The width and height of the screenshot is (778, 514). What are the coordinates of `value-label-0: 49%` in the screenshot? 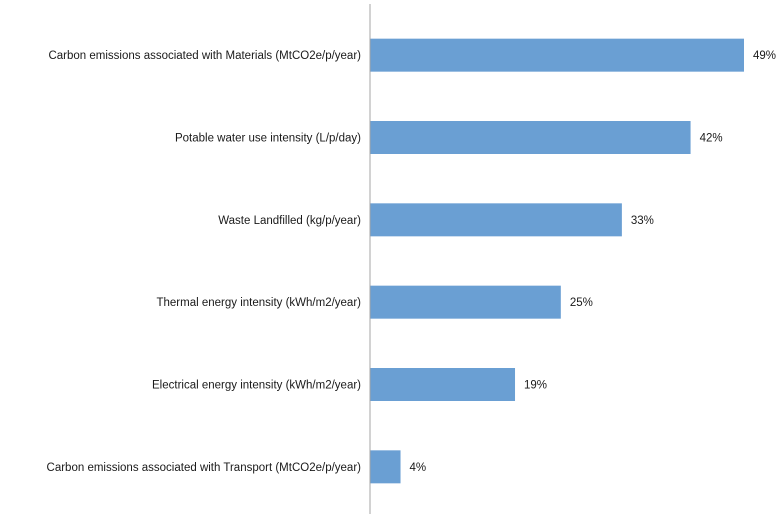 It's located at (764, 56).